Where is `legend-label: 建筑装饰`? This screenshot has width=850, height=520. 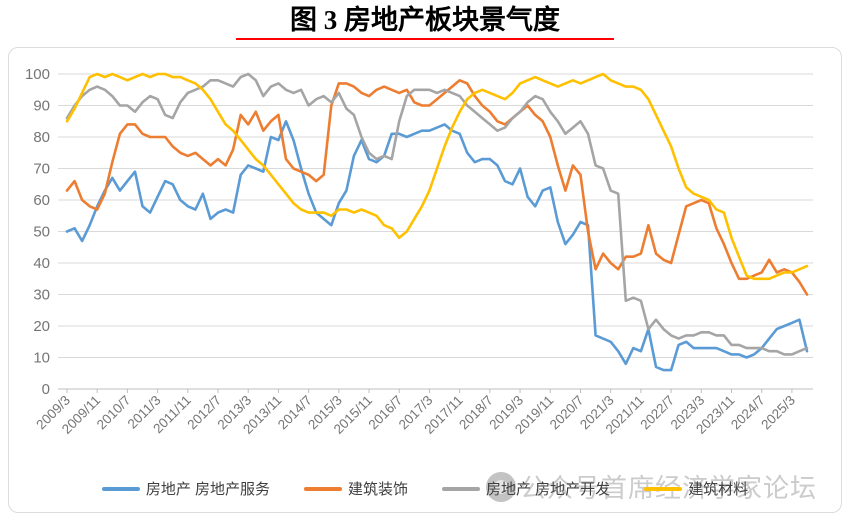 legend-label: 建筑装饰 is located at coordinates (377, 489).